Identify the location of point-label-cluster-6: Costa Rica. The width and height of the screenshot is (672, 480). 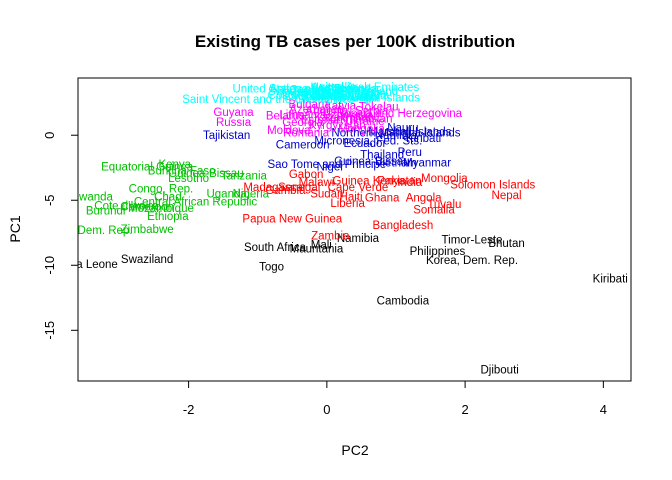
(296, 96).